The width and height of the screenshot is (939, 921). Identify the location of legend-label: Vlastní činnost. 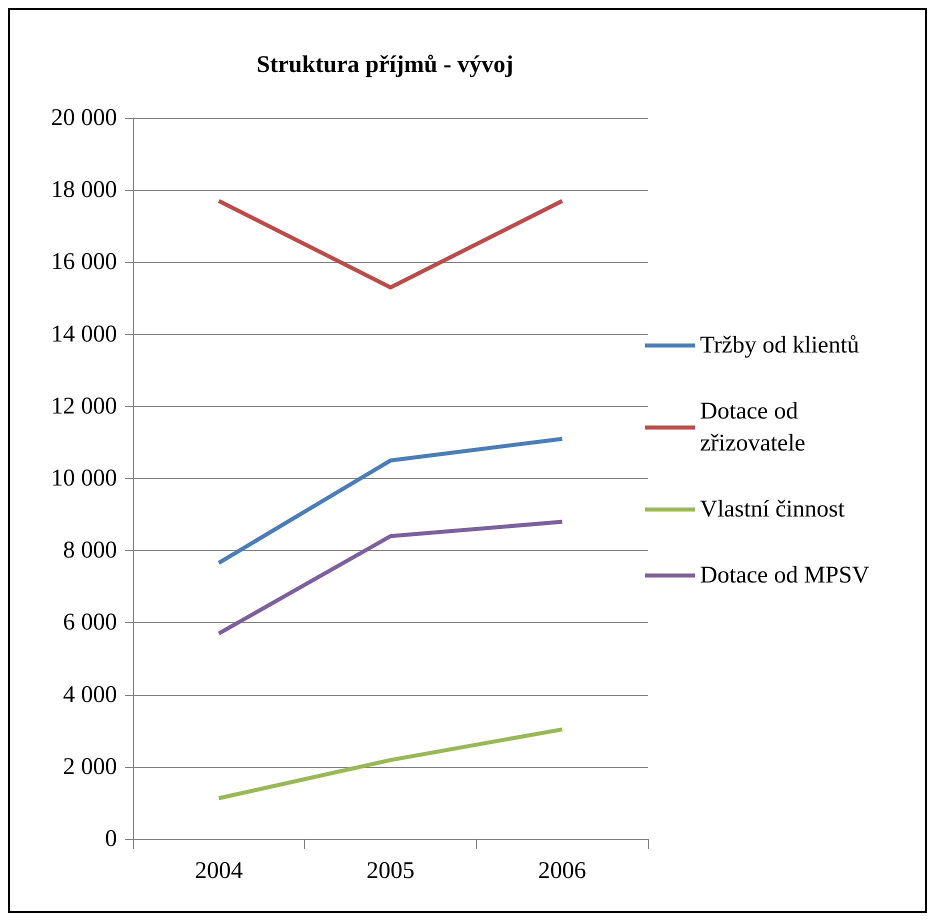
(772, 509).